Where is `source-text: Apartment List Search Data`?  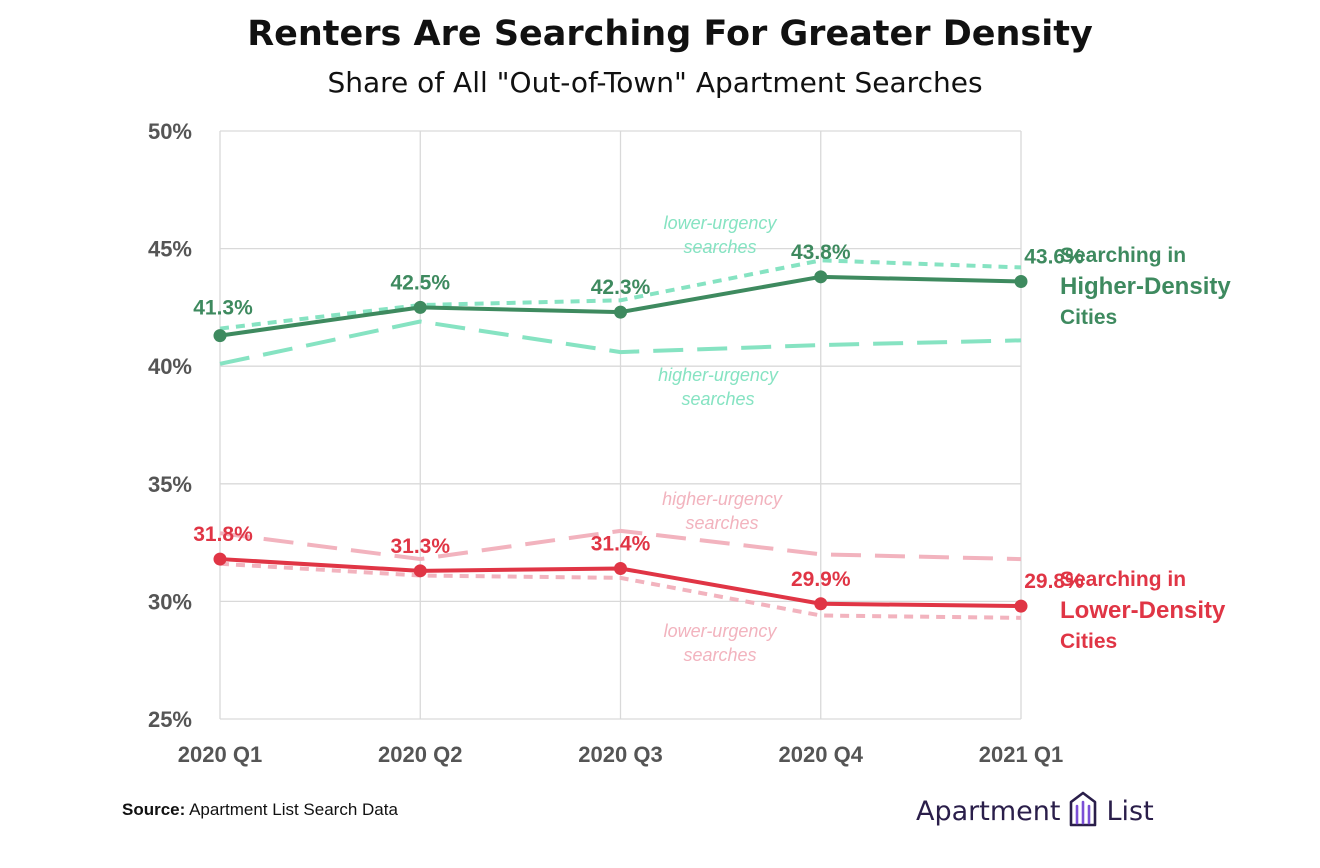 source-text: Apartment List Search Data is located at coordinates (293, 809).